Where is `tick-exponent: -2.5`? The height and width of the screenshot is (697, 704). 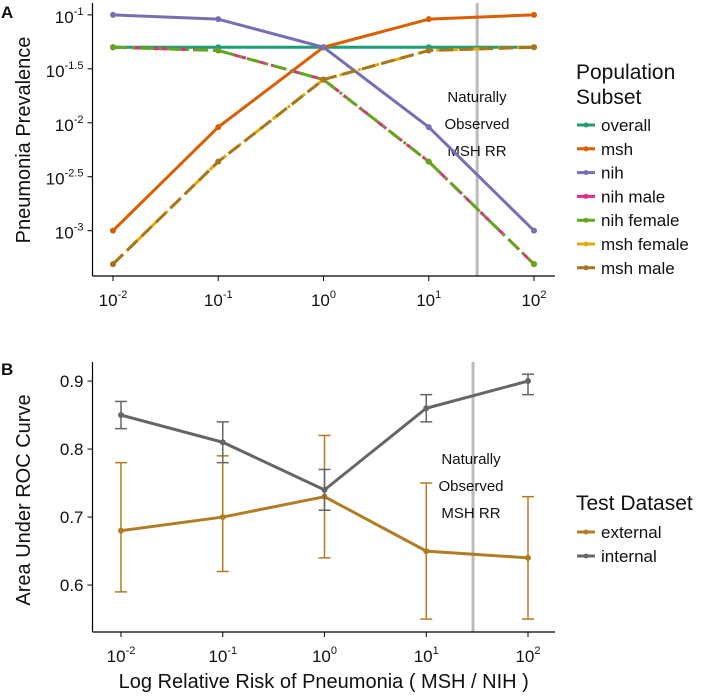
tick-exponent: -2.5 is located at coordinates (74, 174).